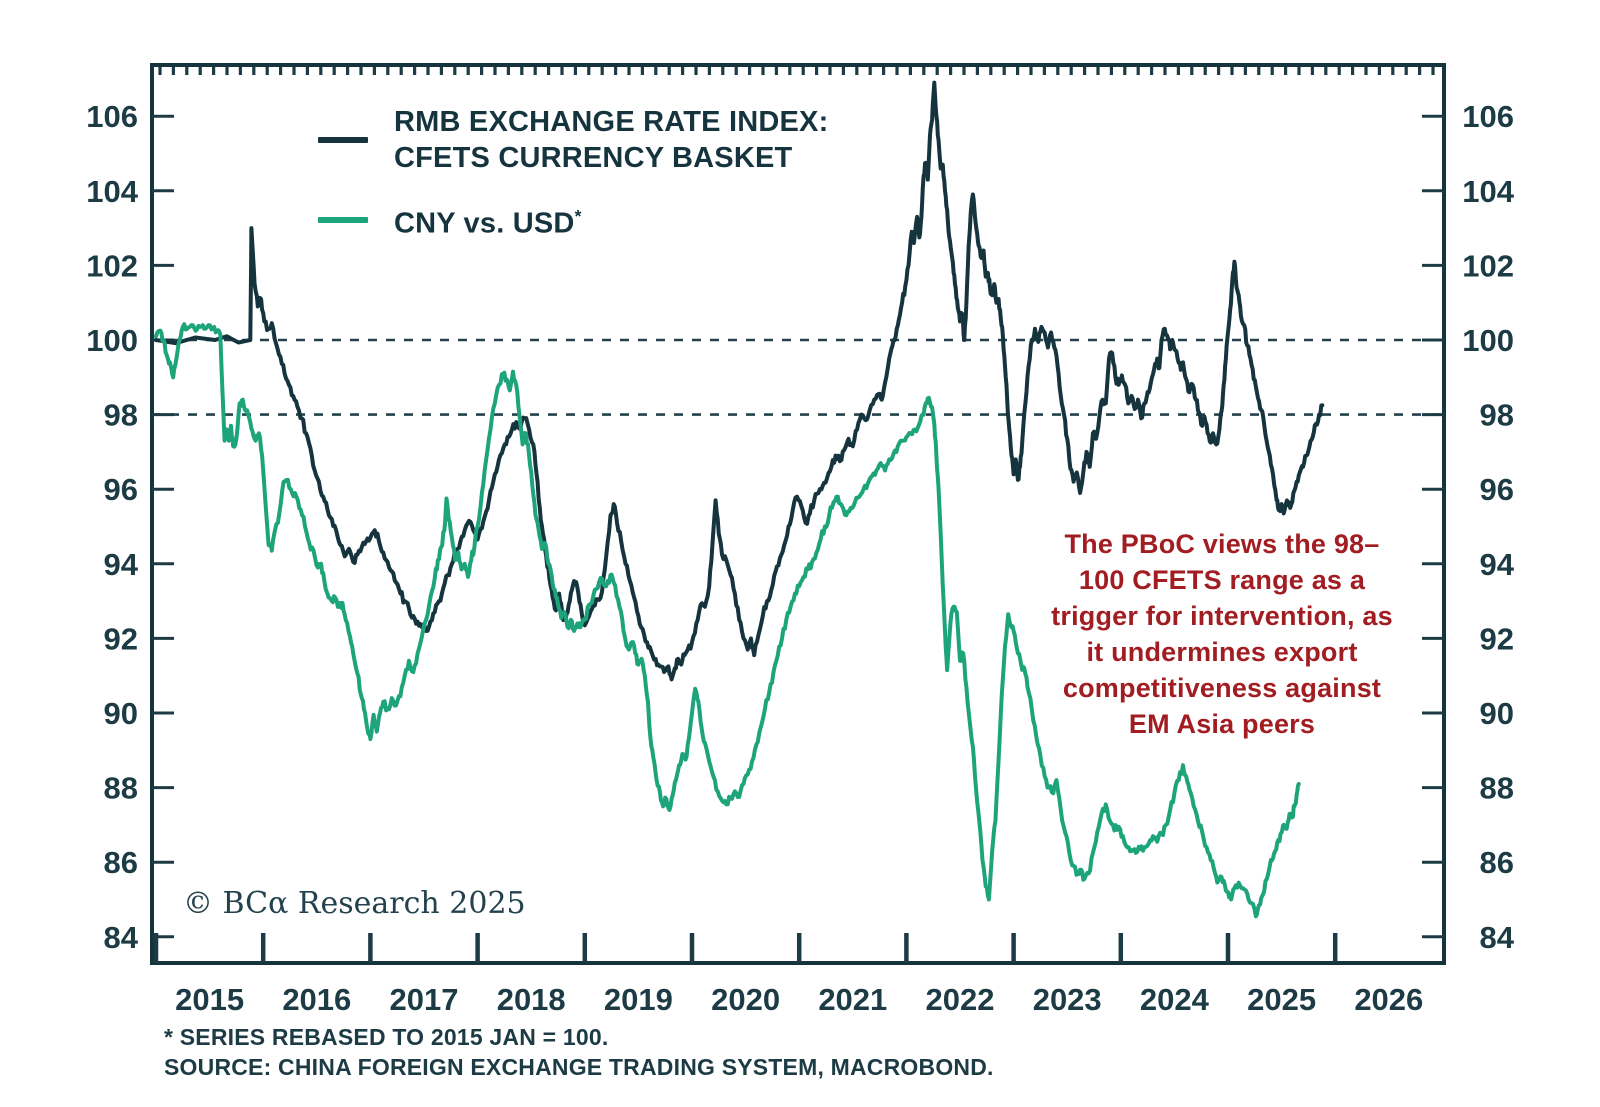 This screenshot has height=1107, width=1600. I want to click on x-axis-label: 2018, so click(531, 999).